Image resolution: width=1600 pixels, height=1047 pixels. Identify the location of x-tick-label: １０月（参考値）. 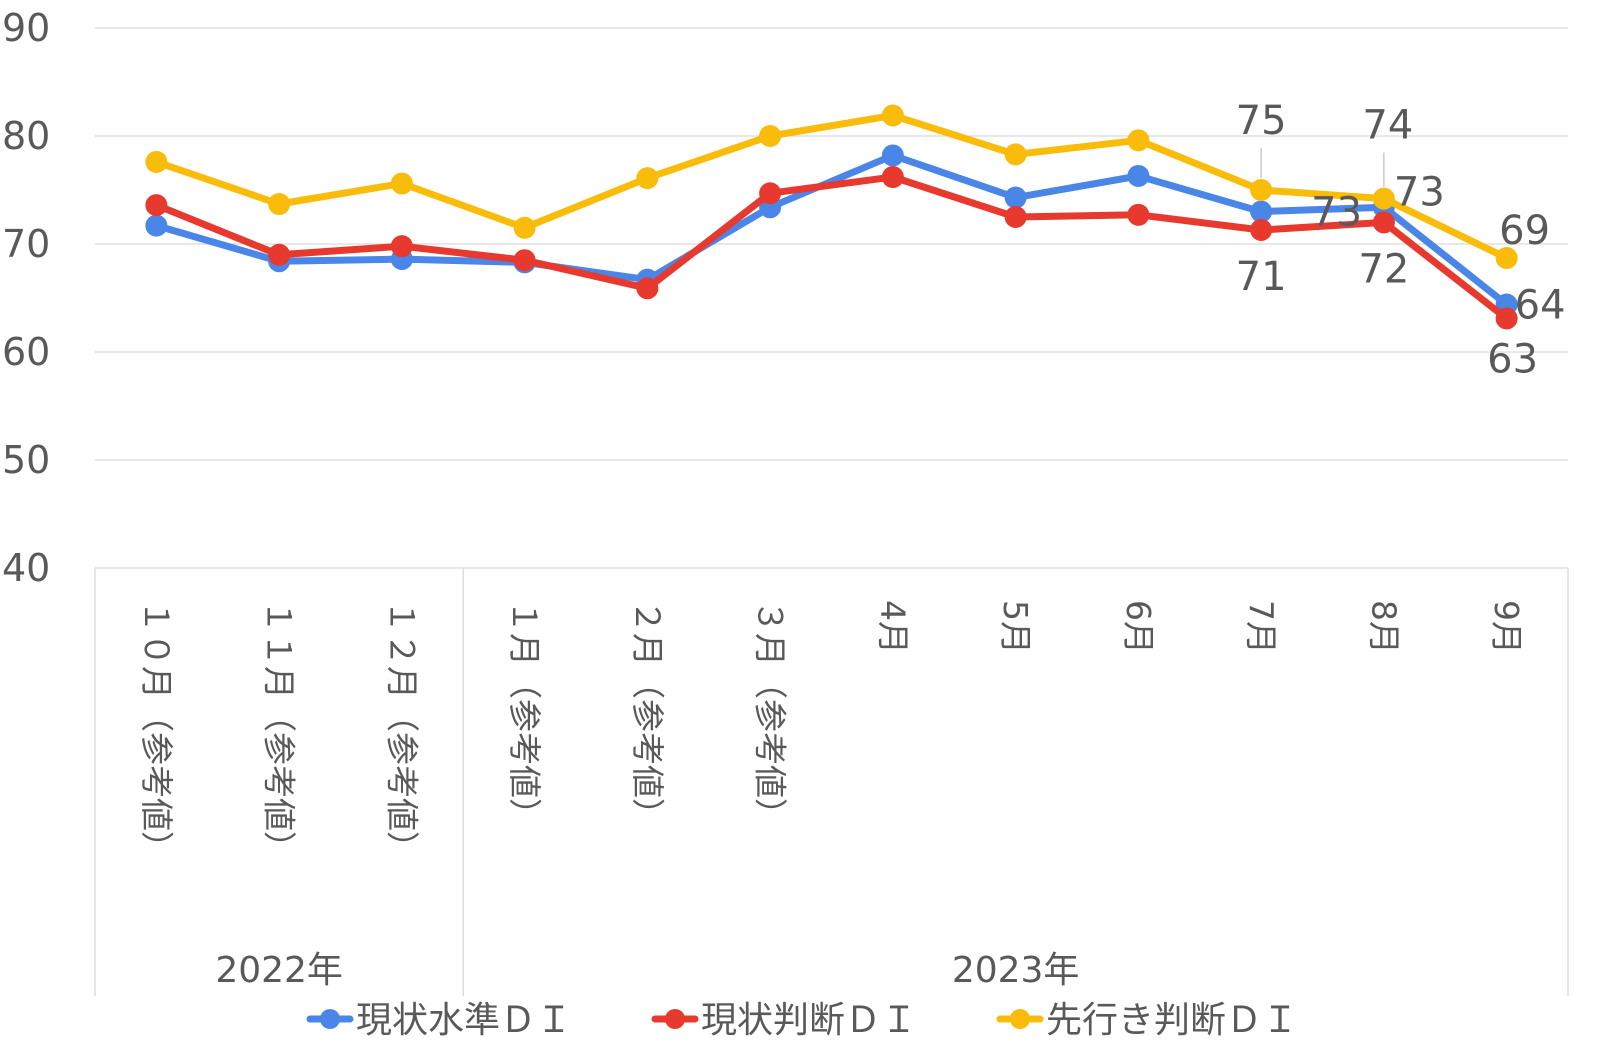
(156, 732).